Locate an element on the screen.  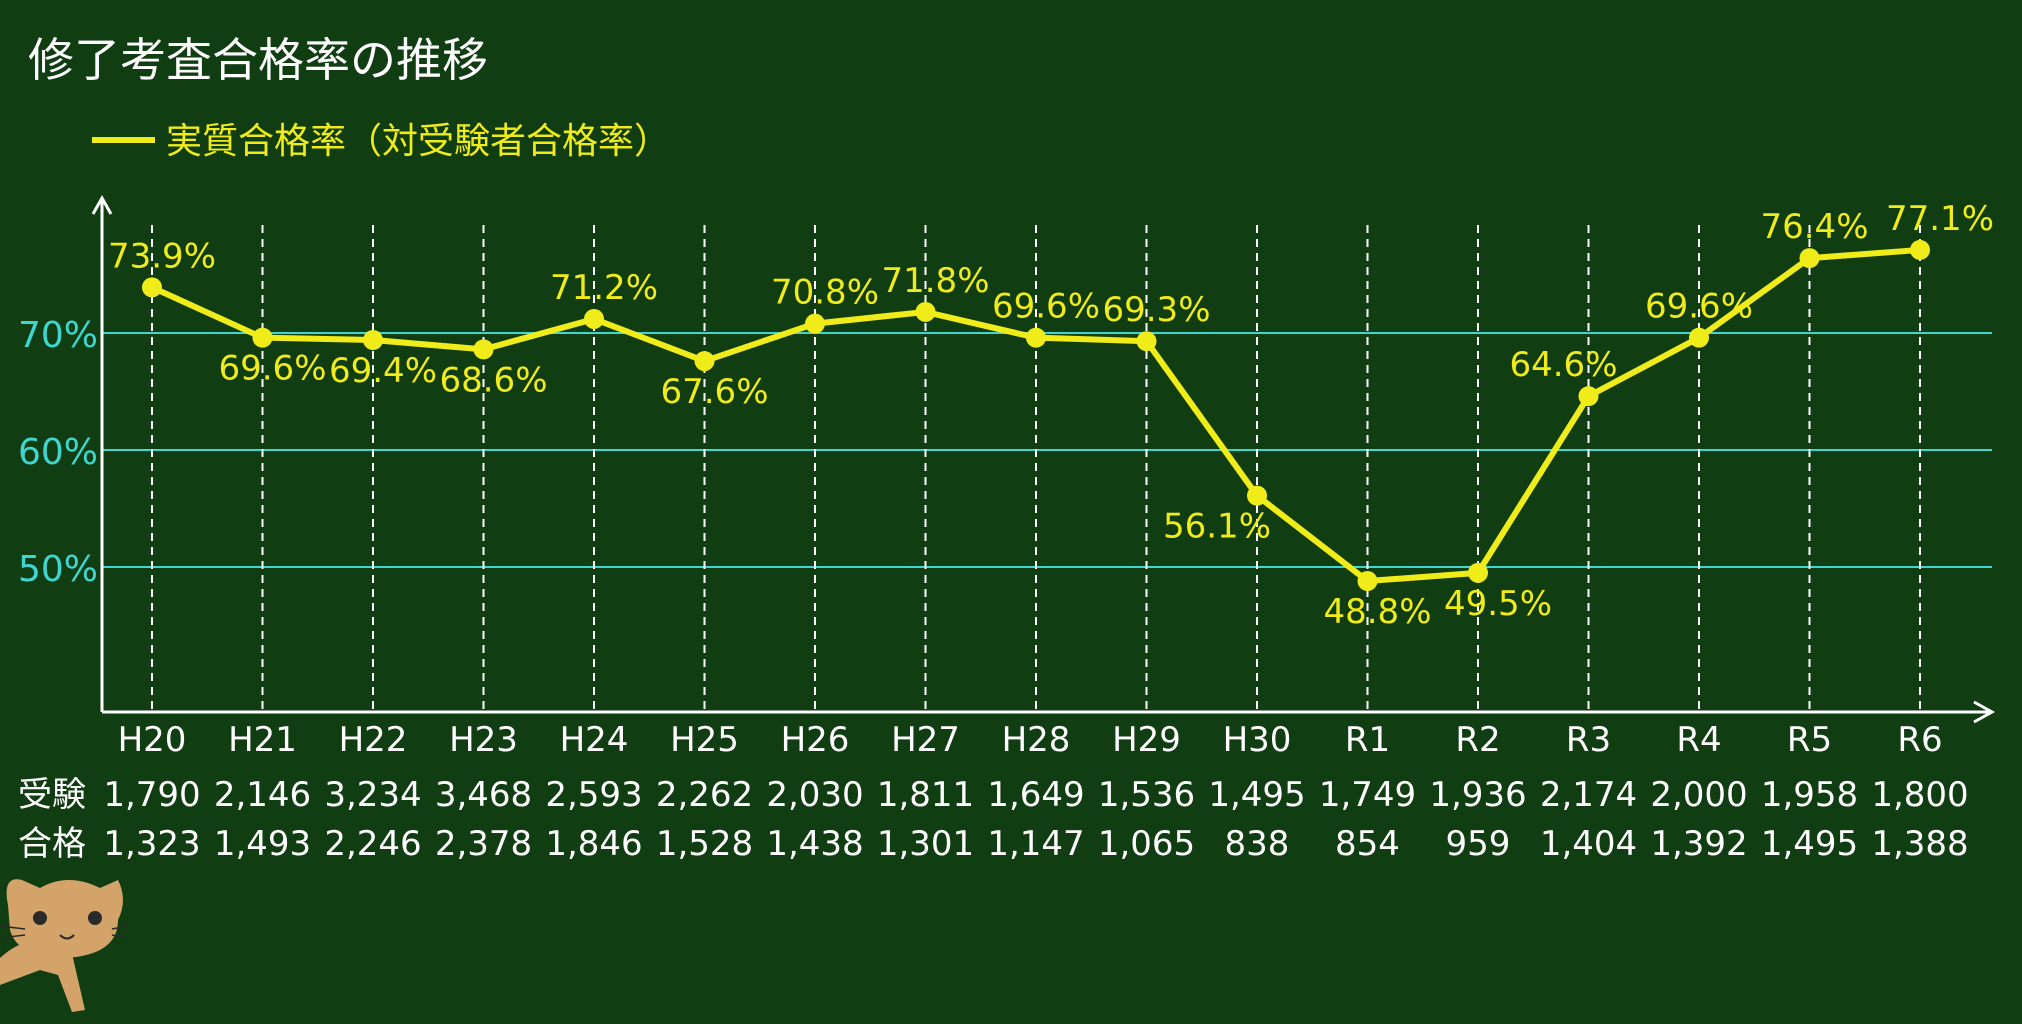
cat-mascot is located at coordinates (64, 945).